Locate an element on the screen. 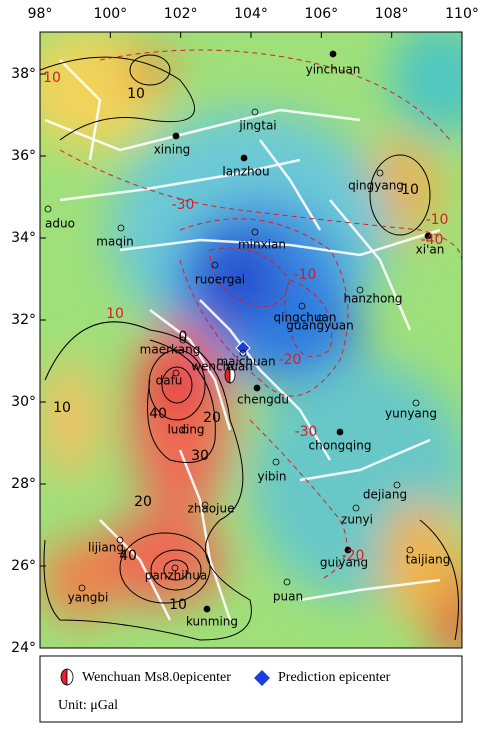 This screenshot has height=733, width=484. x-tick-label: 100° is located at coordinates (110, 14).